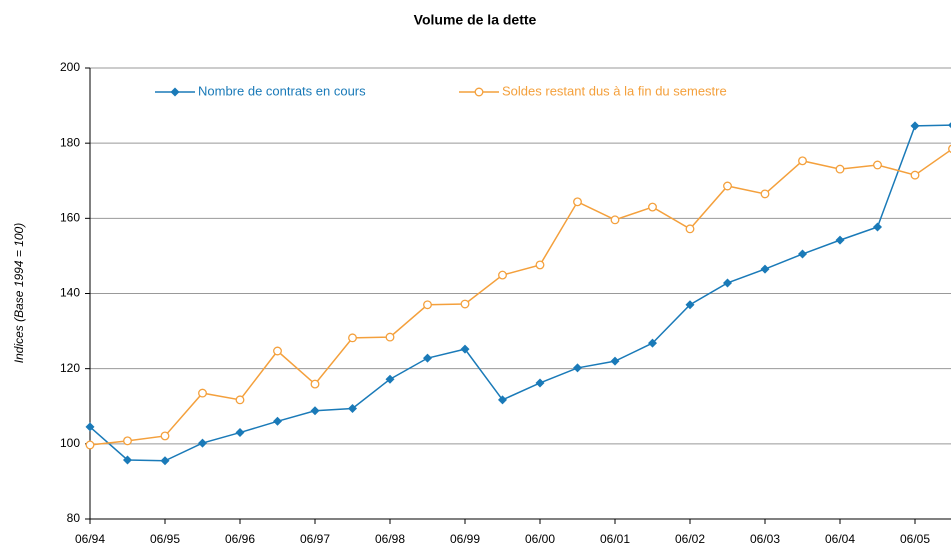  Describe the element at coordinates (315, 539) in the screenshot. I see `x-tick-label: 06/97` at that location.